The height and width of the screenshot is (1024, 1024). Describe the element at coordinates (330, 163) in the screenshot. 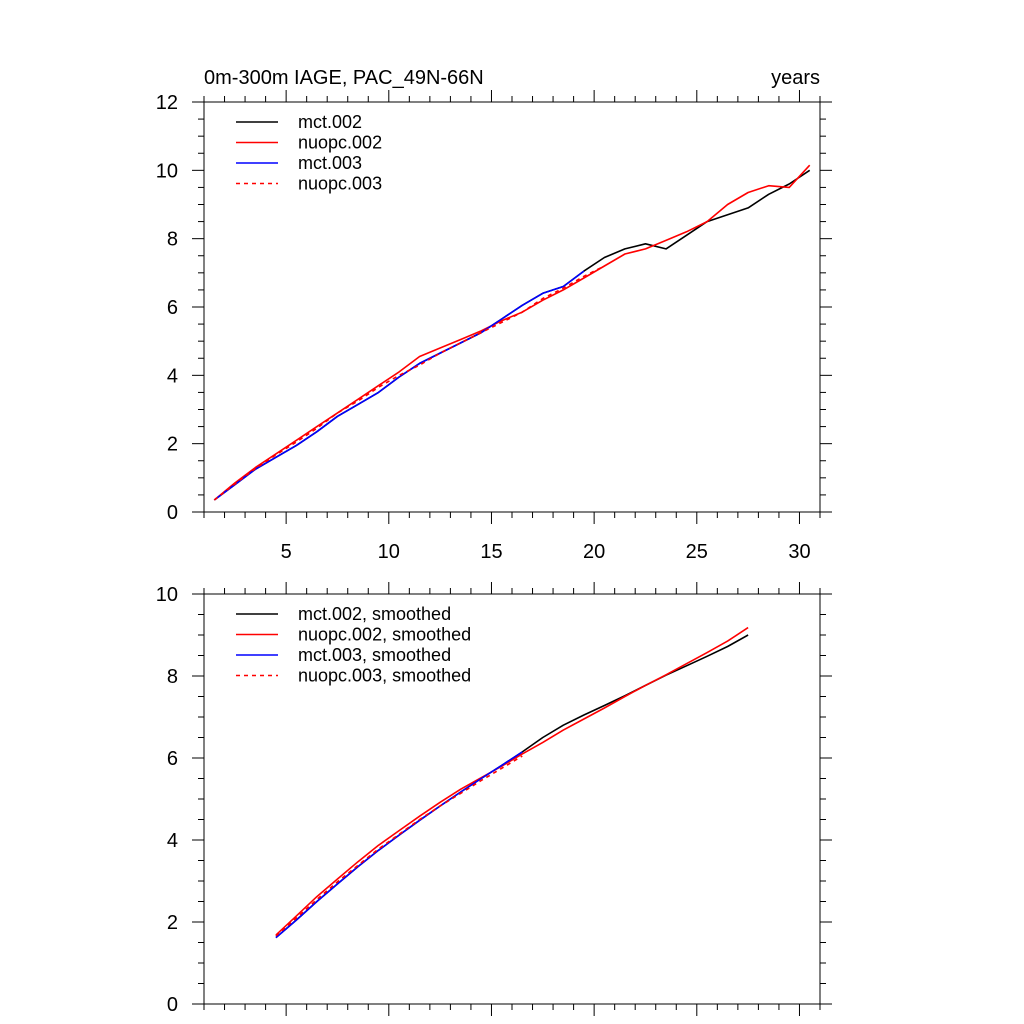

I see `legend-label: mct.003` at that location.